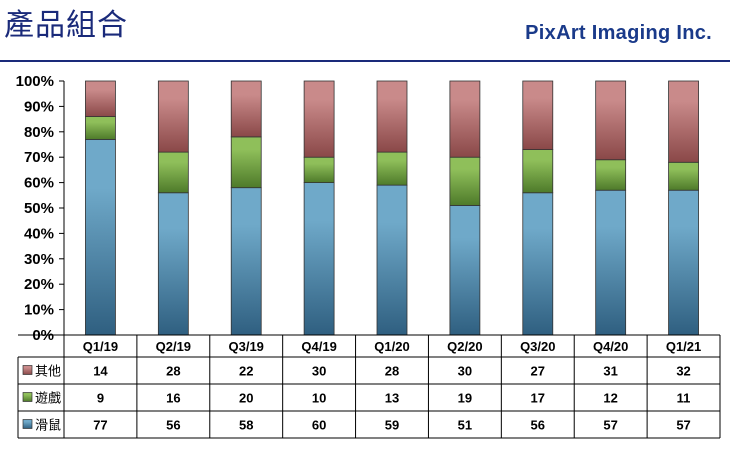 The image size is (730, 462). Describe the element at coordinates (48, 426) in the screenshot. I see `legend-label: 滑鼠` at that location.